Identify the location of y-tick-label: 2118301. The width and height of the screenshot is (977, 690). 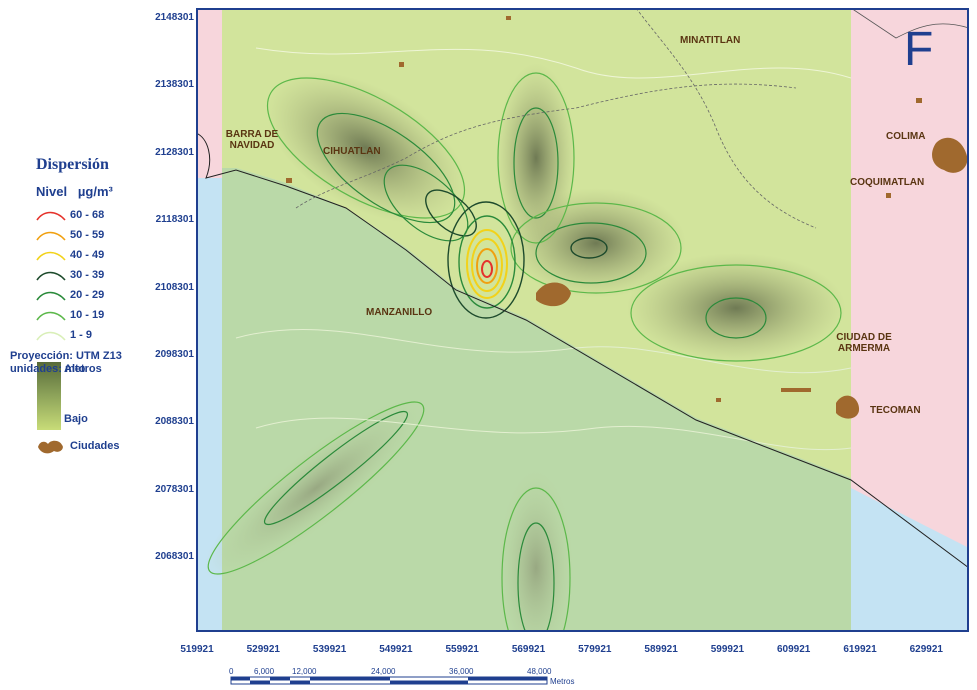
(174, 220).